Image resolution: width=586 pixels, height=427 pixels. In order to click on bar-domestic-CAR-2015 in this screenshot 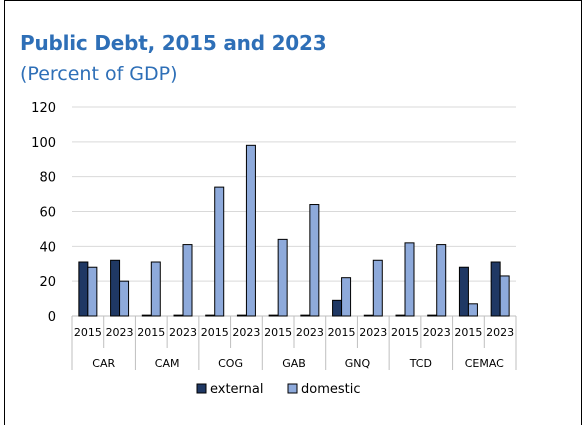, I will do `click(92, 291)`.